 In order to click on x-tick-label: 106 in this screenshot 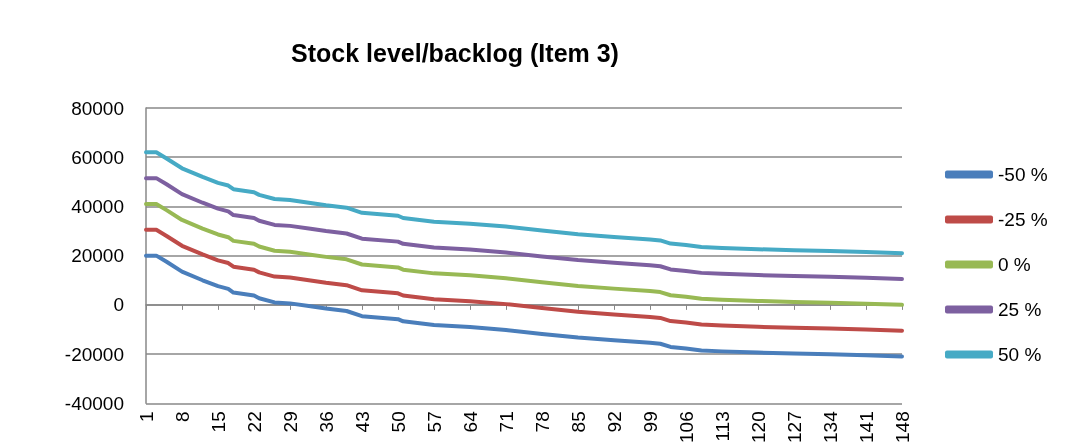, I will do `click(686, 427)`.